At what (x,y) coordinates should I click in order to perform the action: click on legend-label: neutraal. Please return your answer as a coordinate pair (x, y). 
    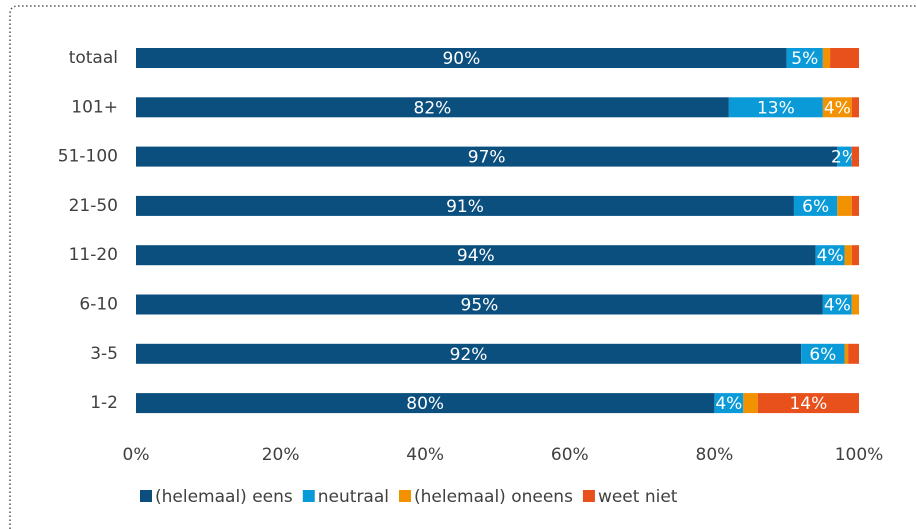
    Looking at the image, I should click on (353, 497).